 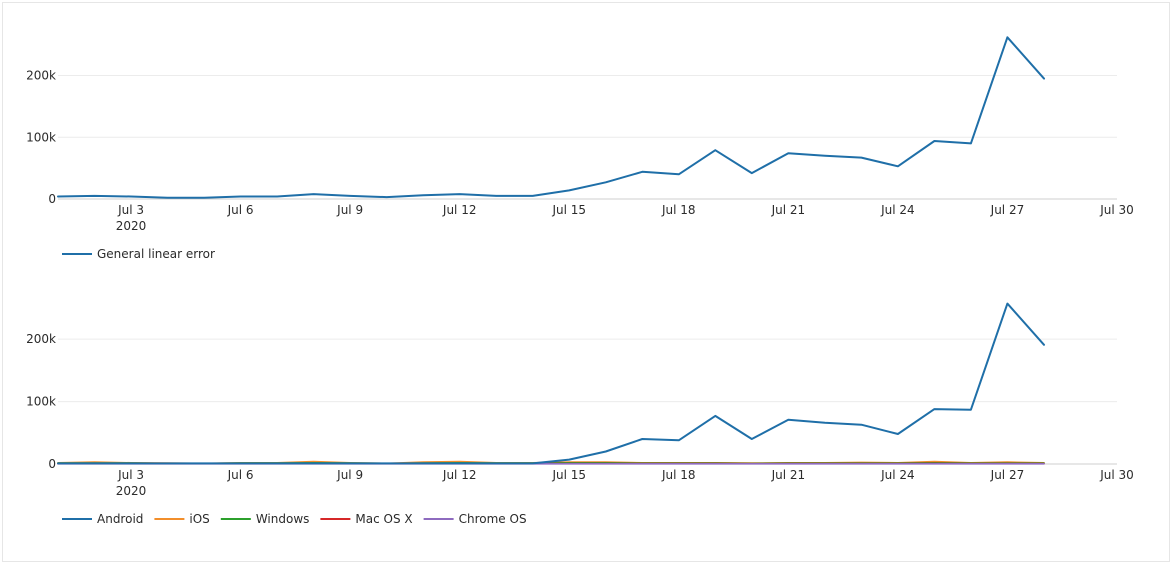 I want to click on legend-label: Chrome OS, so click(x=493, y=519).